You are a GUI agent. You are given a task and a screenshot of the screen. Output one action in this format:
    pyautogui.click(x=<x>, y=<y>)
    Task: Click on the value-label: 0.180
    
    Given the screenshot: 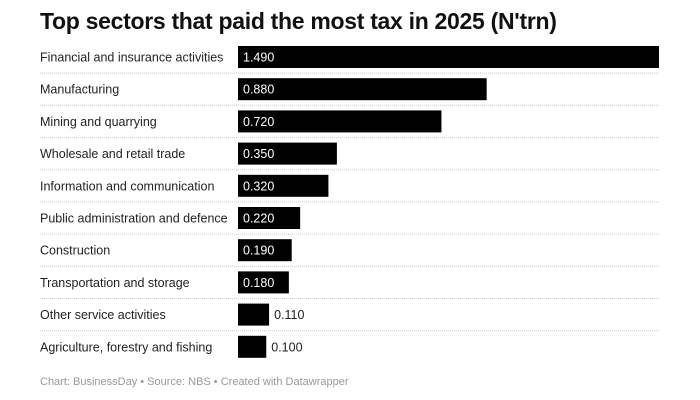 What is the action you would take?
    pyautogui.click(x=258, y=283)
    